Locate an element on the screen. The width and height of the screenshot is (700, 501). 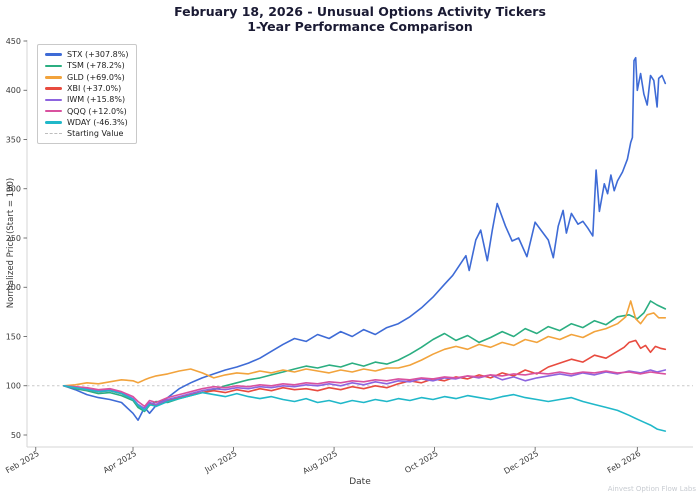
legend-item-TSM: TSM (+78.2%) is located at coordinates (86, 65).